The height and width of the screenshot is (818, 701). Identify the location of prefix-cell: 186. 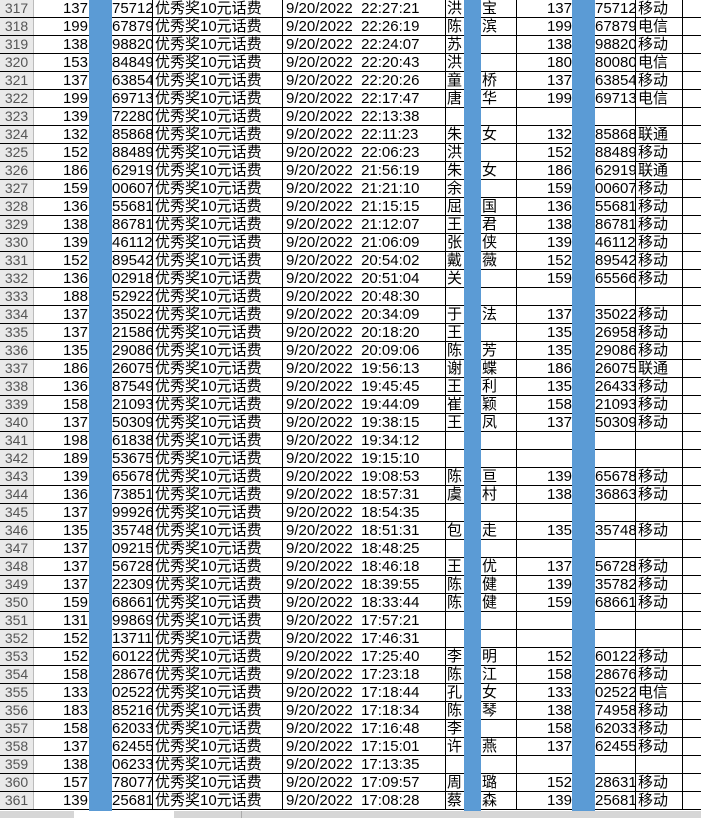
(75, 170).